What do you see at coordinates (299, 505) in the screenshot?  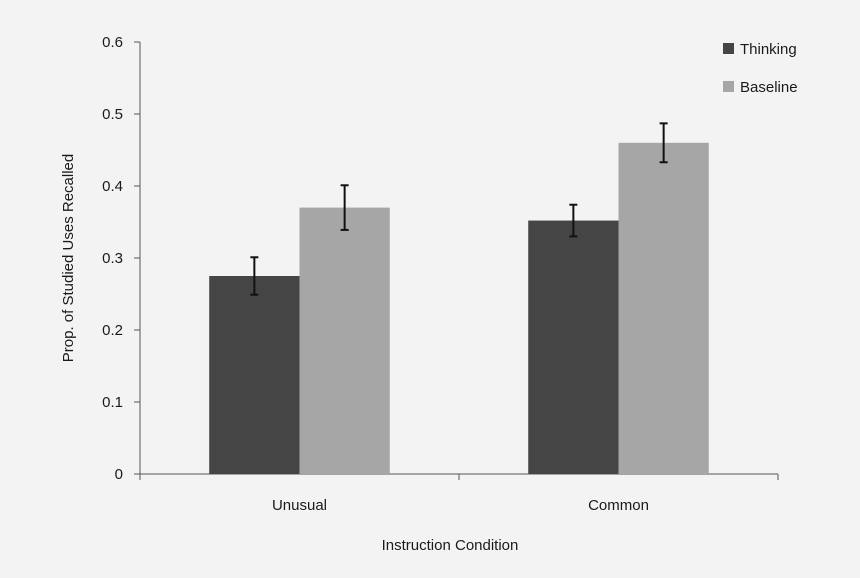 I see `x-tick-label: Unusual` at bounding box center [299, 505].